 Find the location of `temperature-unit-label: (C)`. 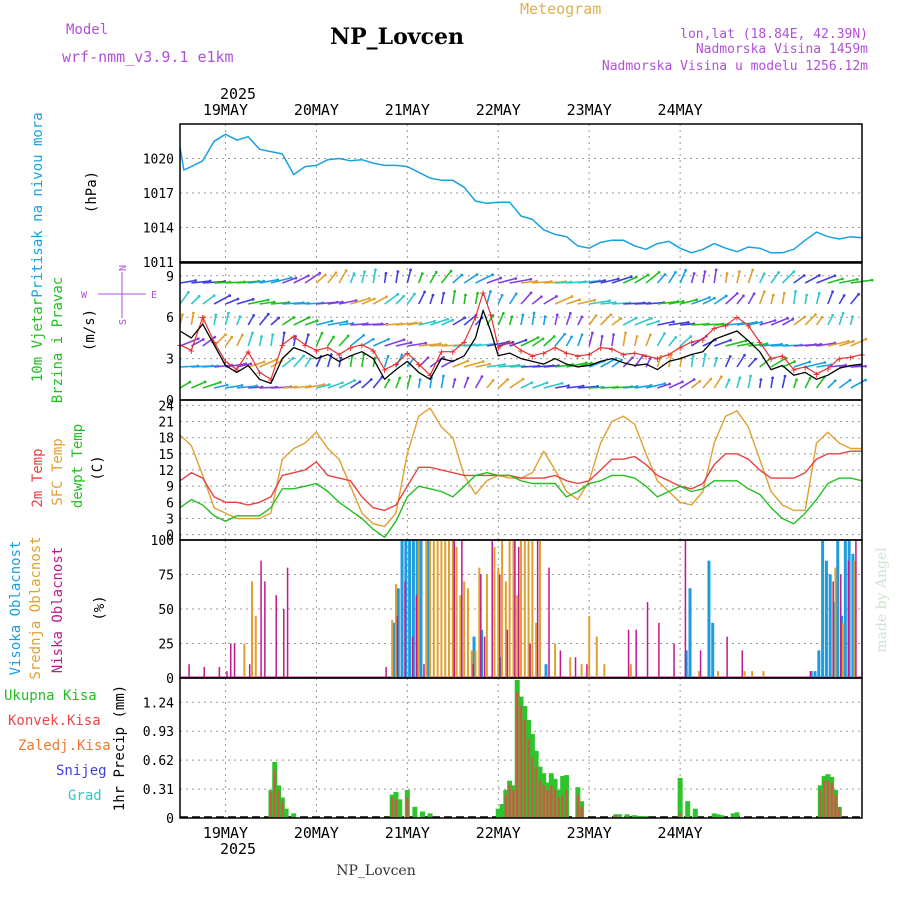

temperature-unit-label: (C) is located at coordinates (98, 467).